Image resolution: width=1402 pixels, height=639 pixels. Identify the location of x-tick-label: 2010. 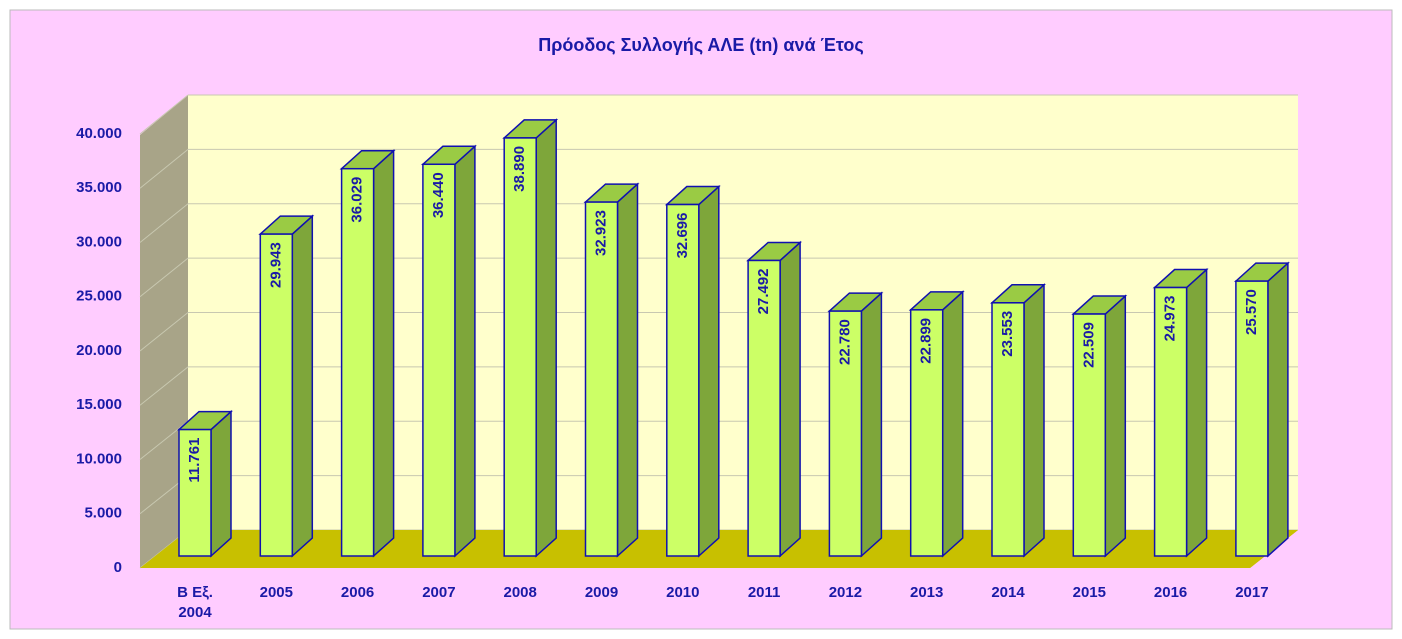
(683, 592).